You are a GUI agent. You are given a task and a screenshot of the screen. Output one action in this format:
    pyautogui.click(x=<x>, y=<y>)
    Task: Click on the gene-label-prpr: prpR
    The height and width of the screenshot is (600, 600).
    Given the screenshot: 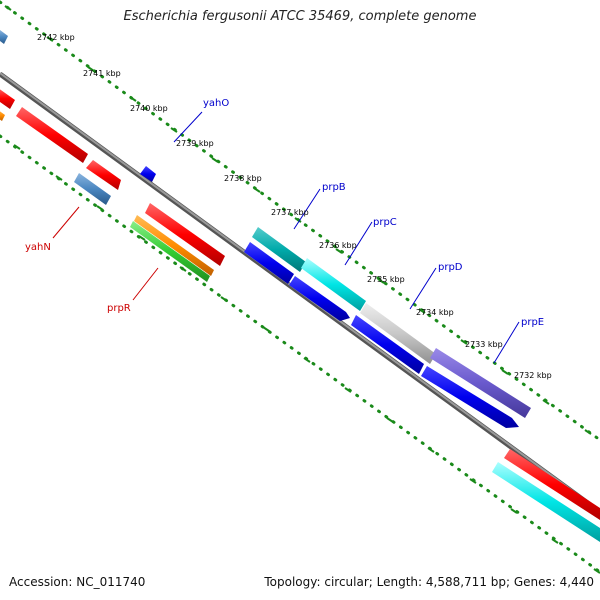 What is the action you would take?
    pyautogui.click(x=119, y=308)
    